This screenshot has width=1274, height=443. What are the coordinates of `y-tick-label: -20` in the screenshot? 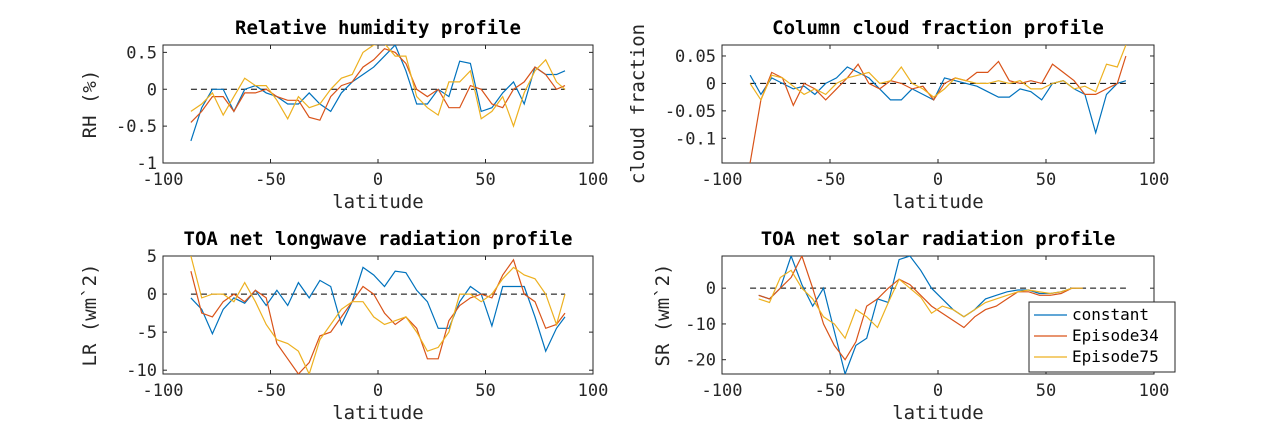 It's located at (700, 361).